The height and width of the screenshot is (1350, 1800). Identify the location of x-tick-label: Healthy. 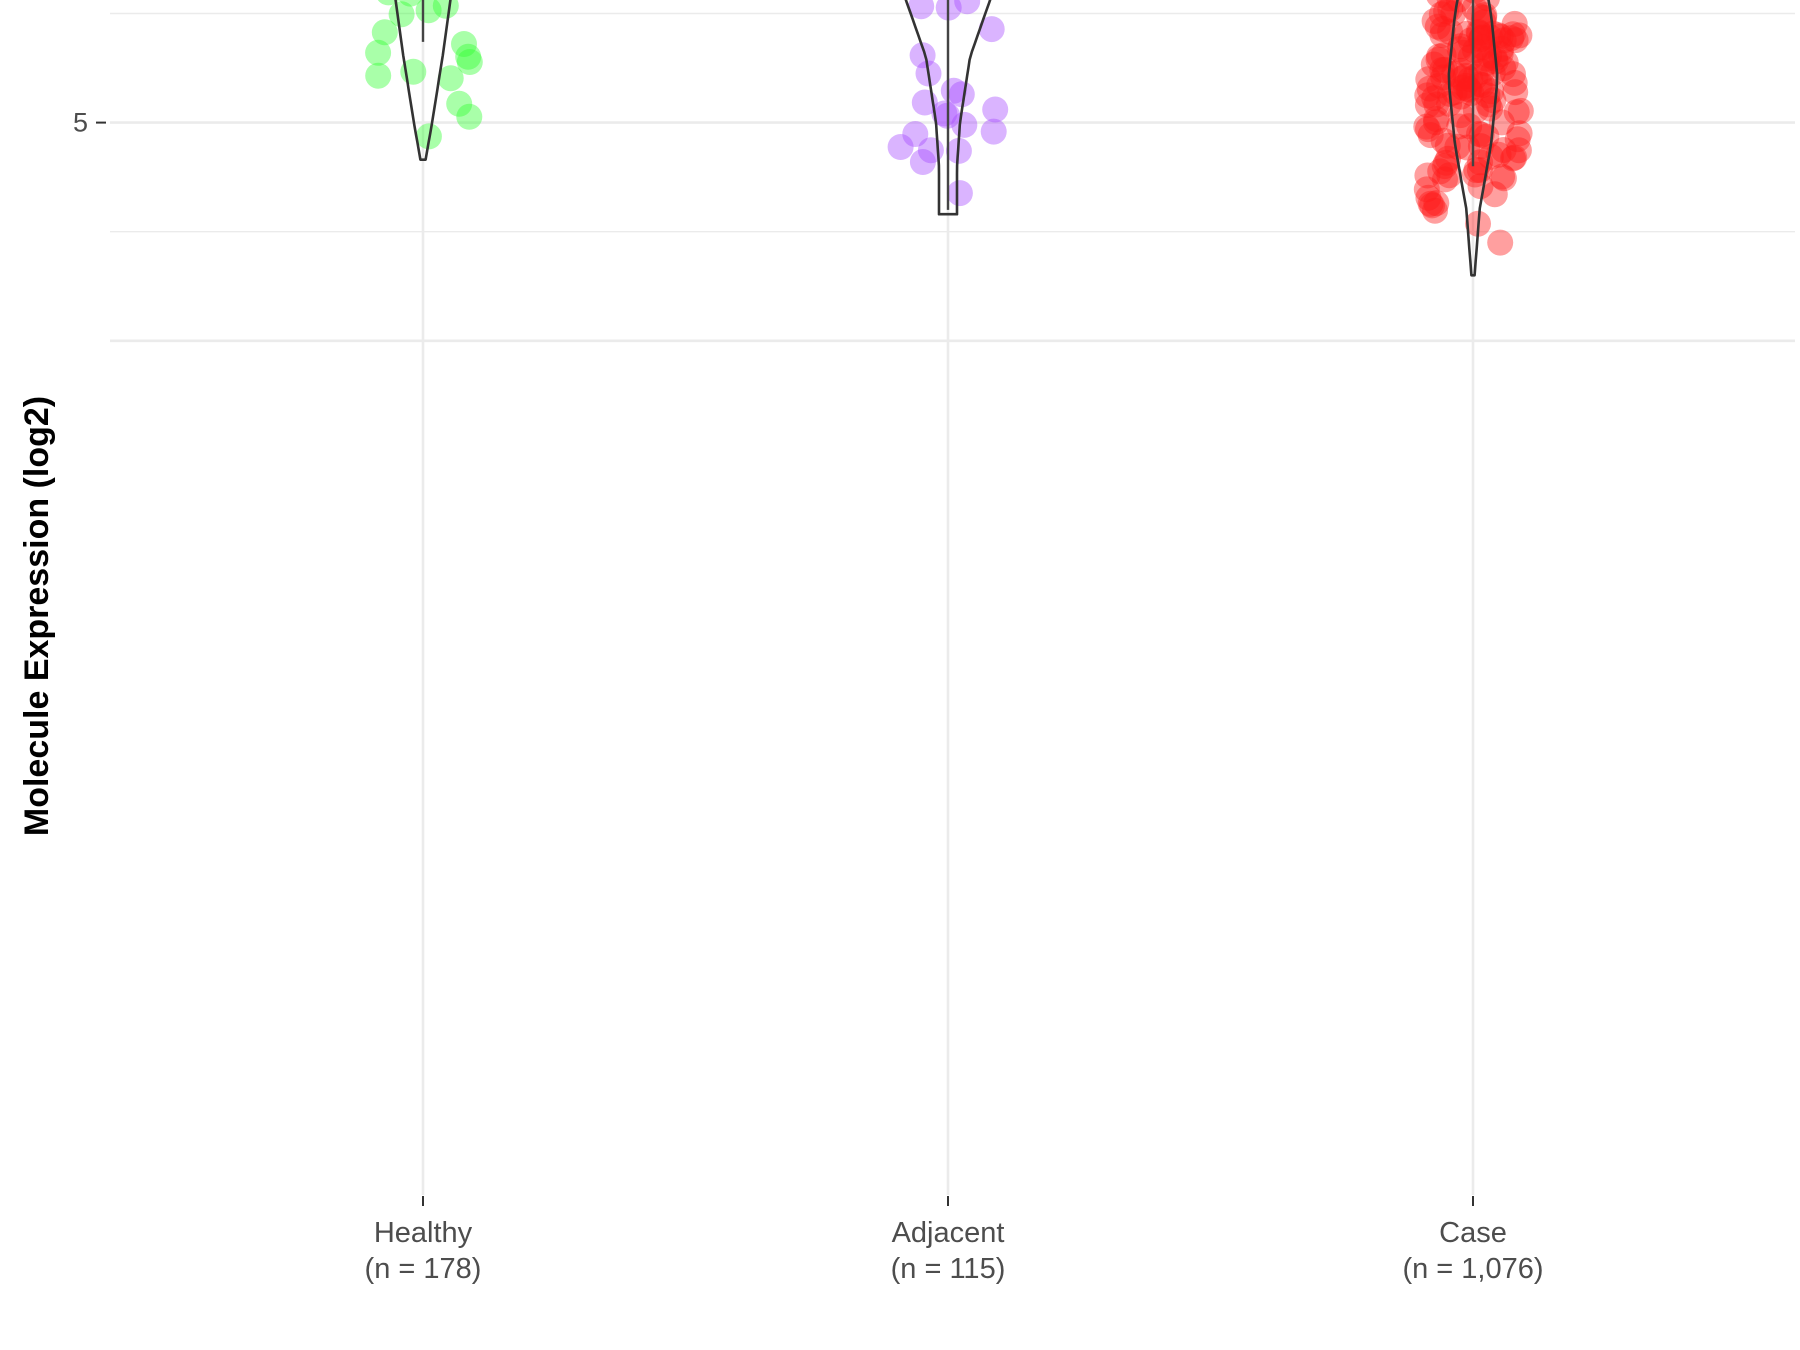
(423, 1233).